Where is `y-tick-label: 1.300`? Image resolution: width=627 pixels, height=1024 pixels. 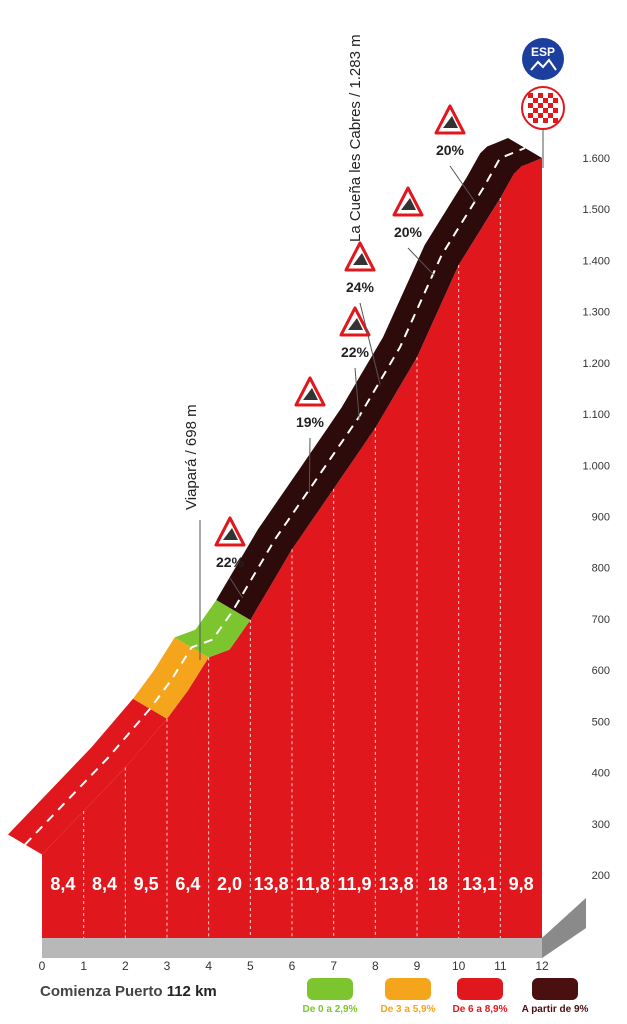 y-tick-label: 1.300 is located at coordinates (596, 313).